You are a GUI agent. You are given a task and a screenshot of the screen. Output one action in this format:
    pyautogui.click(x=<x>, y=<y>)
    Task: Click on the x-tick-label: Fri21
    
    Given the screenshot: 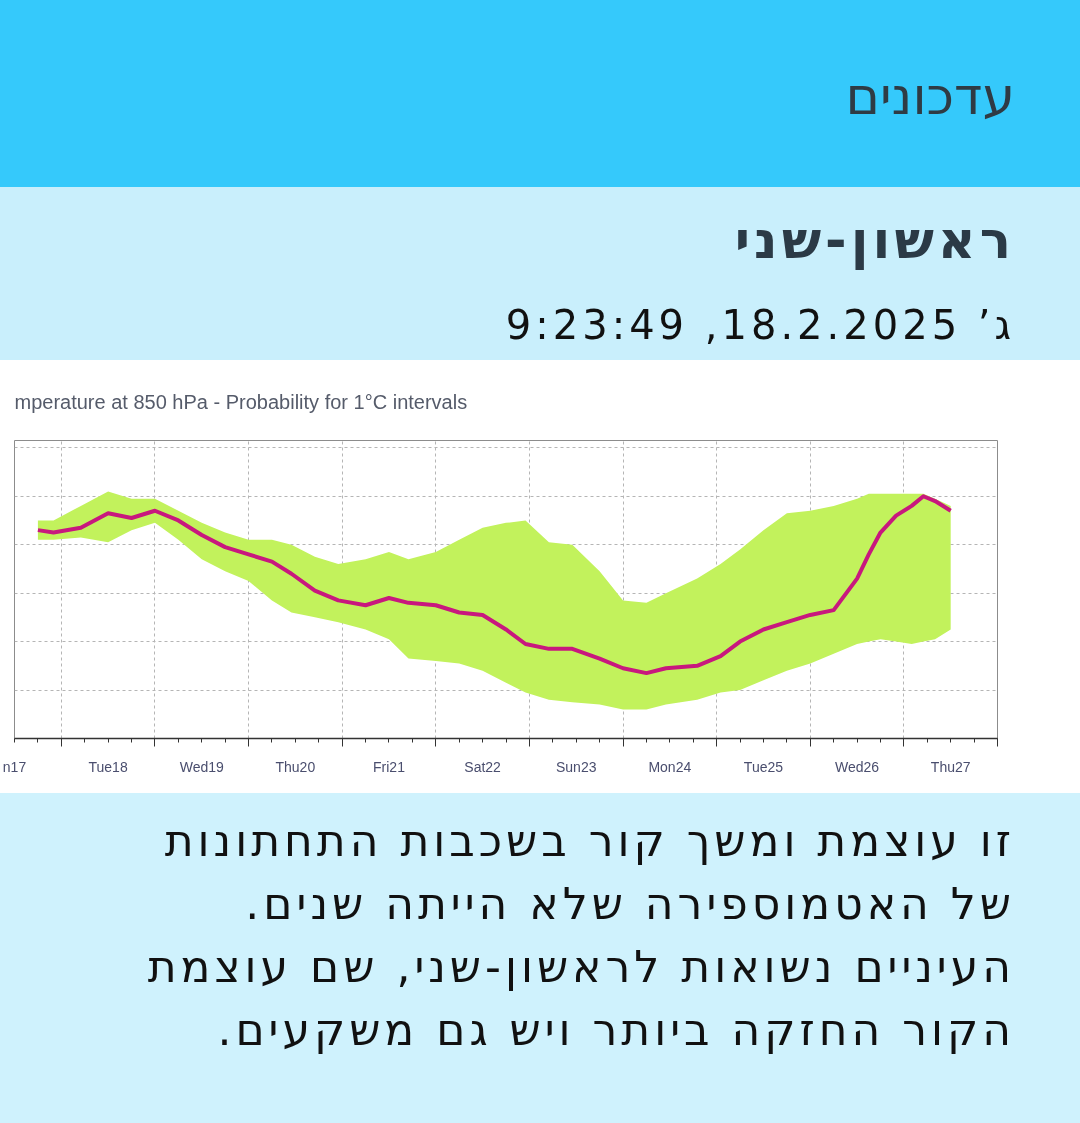 What is the action you would take?
    pyautogui.click(x=389, y=766)
    